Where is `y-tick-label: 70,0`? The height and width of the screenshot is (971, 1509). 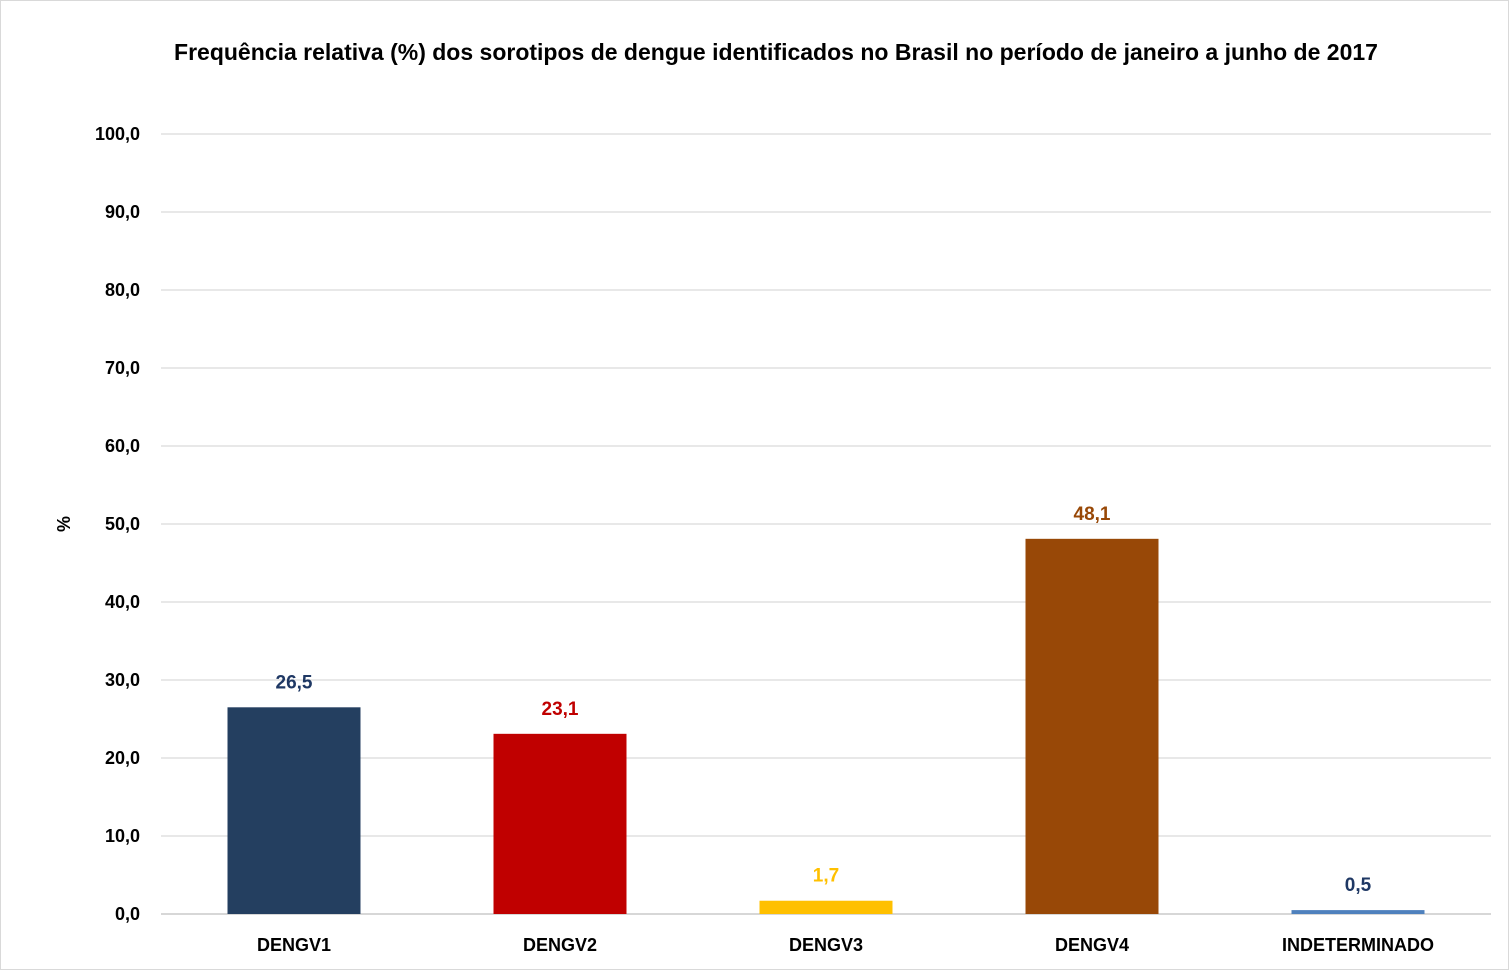
y-tick-label: 70,0 is located at coordinates (122, 368).